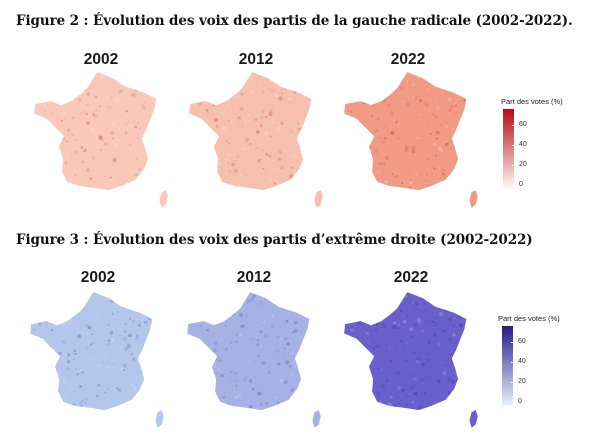  Describe the element at coordinates (523, 144) in the screenshot. I see `fig2-legend-tick-40: 40` at that location.